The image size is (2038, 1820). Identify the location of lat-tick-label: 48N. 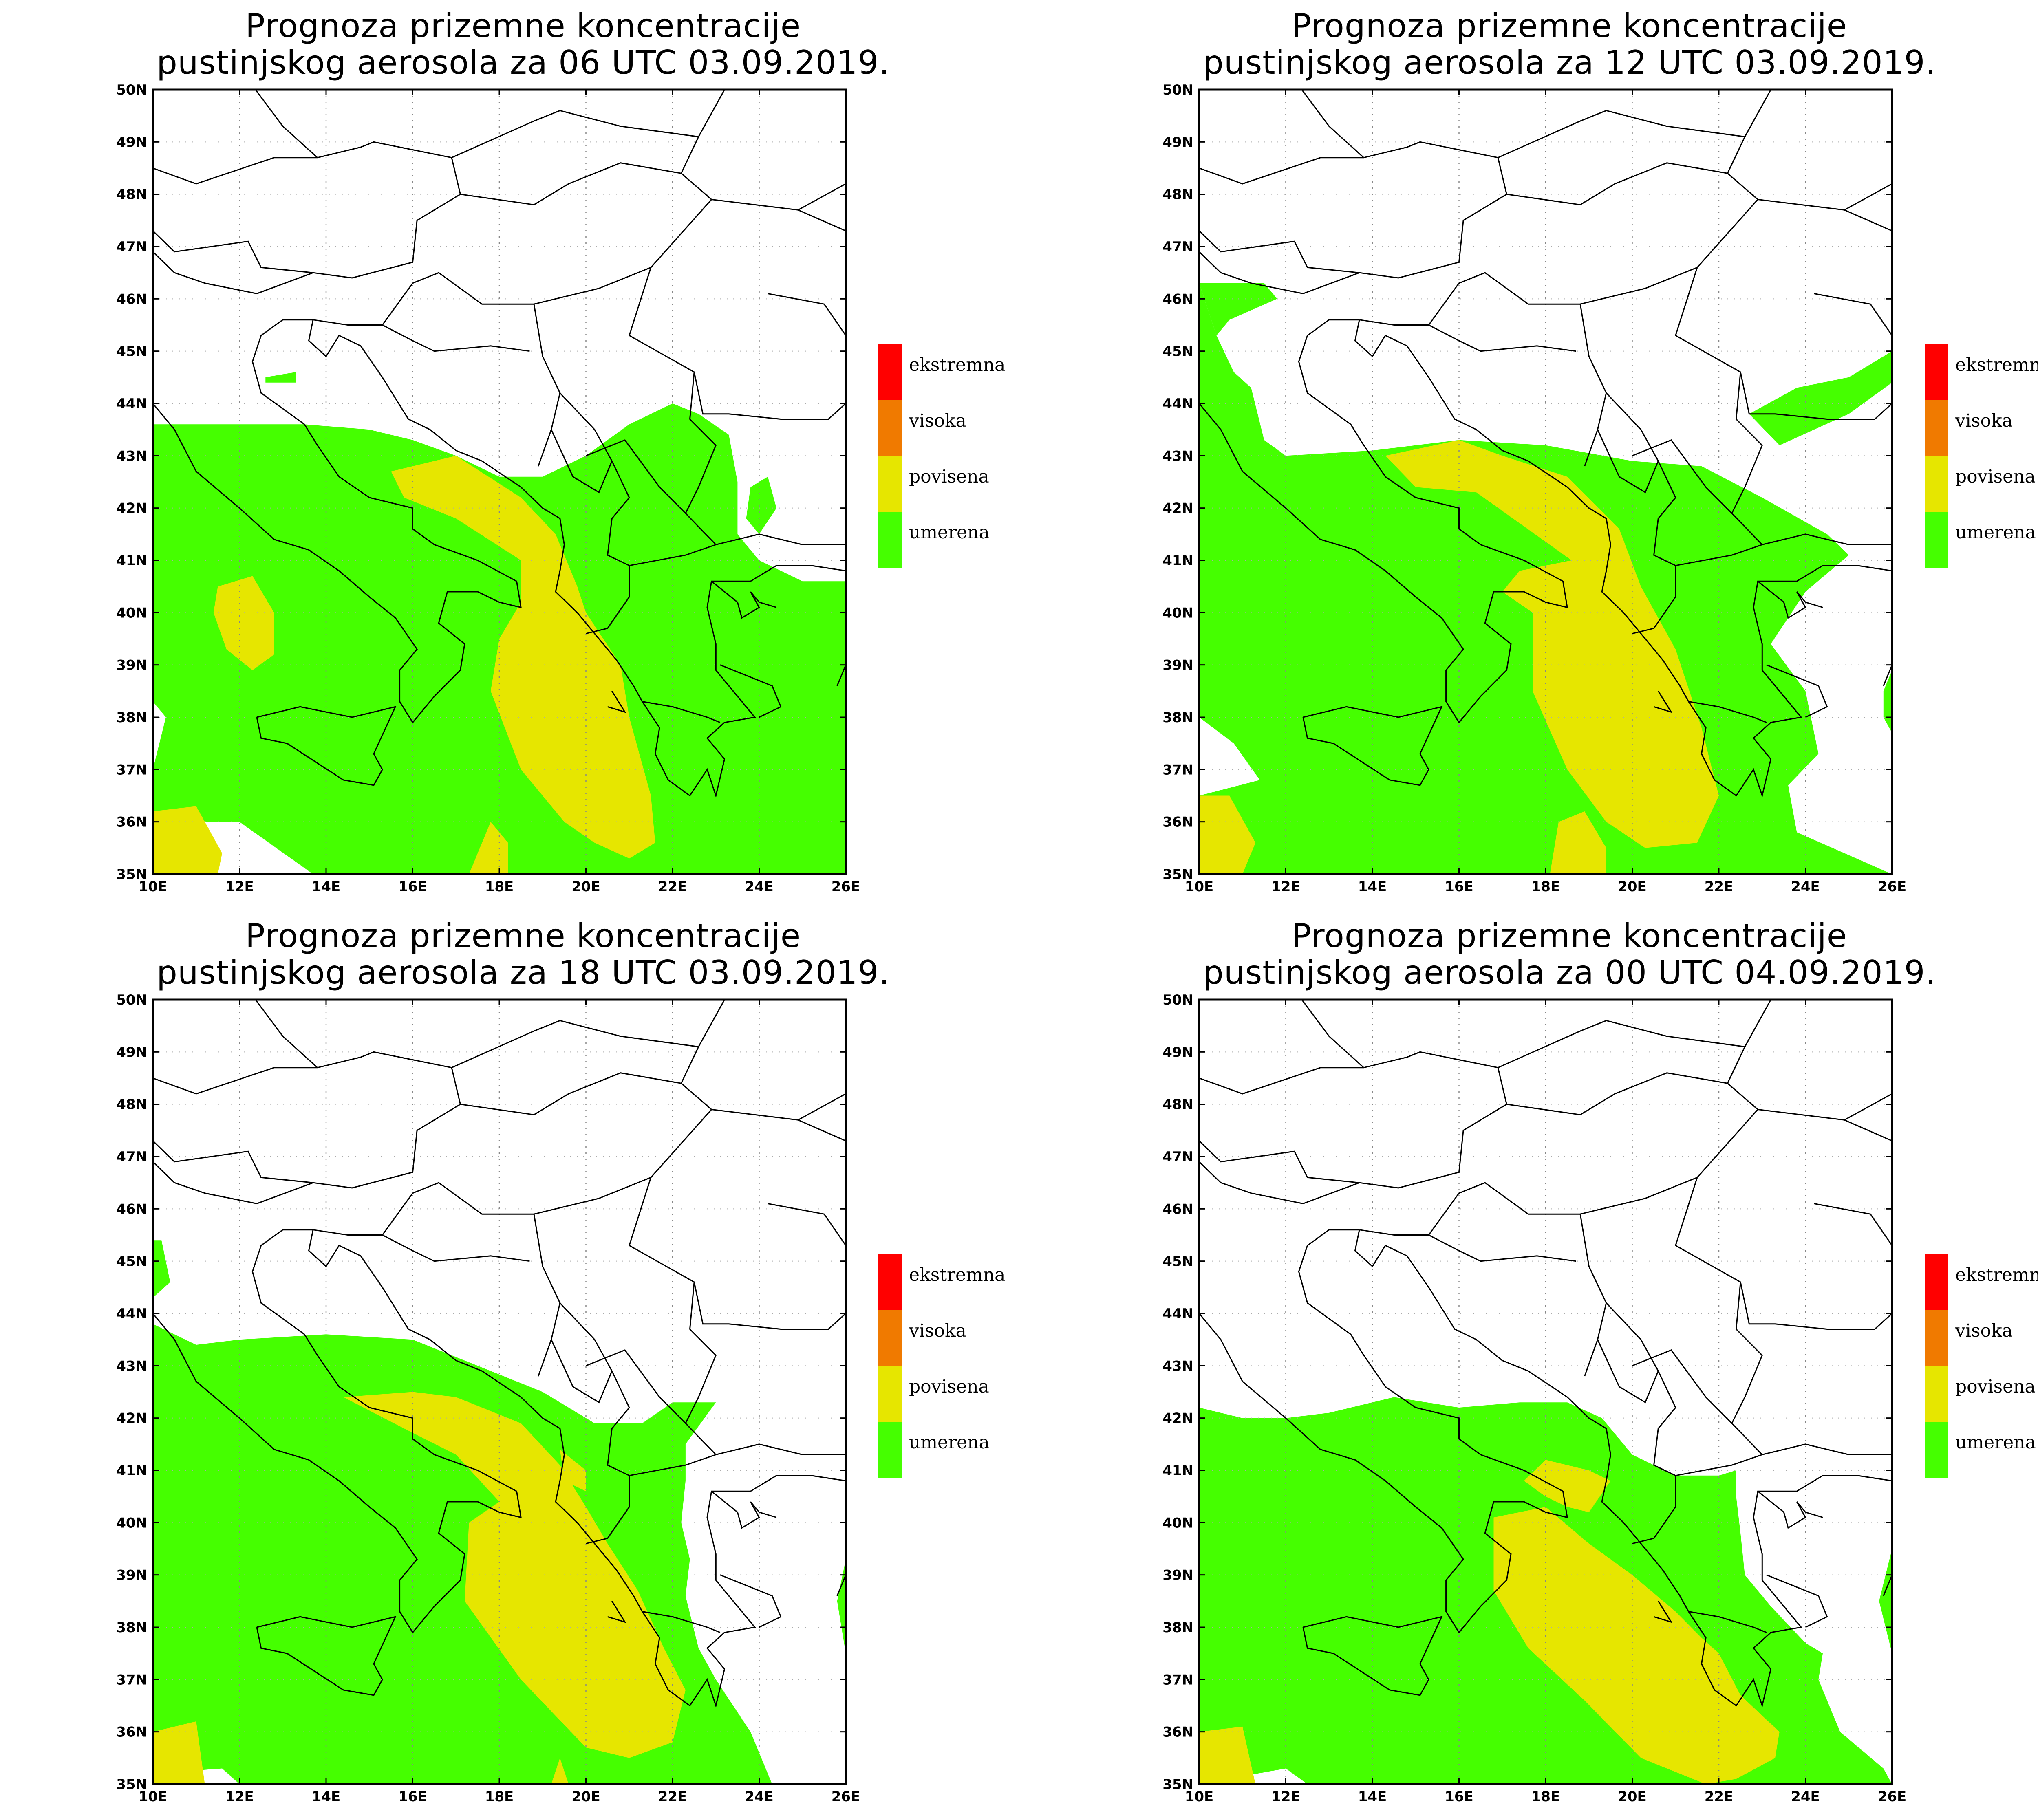
(1177, 195).